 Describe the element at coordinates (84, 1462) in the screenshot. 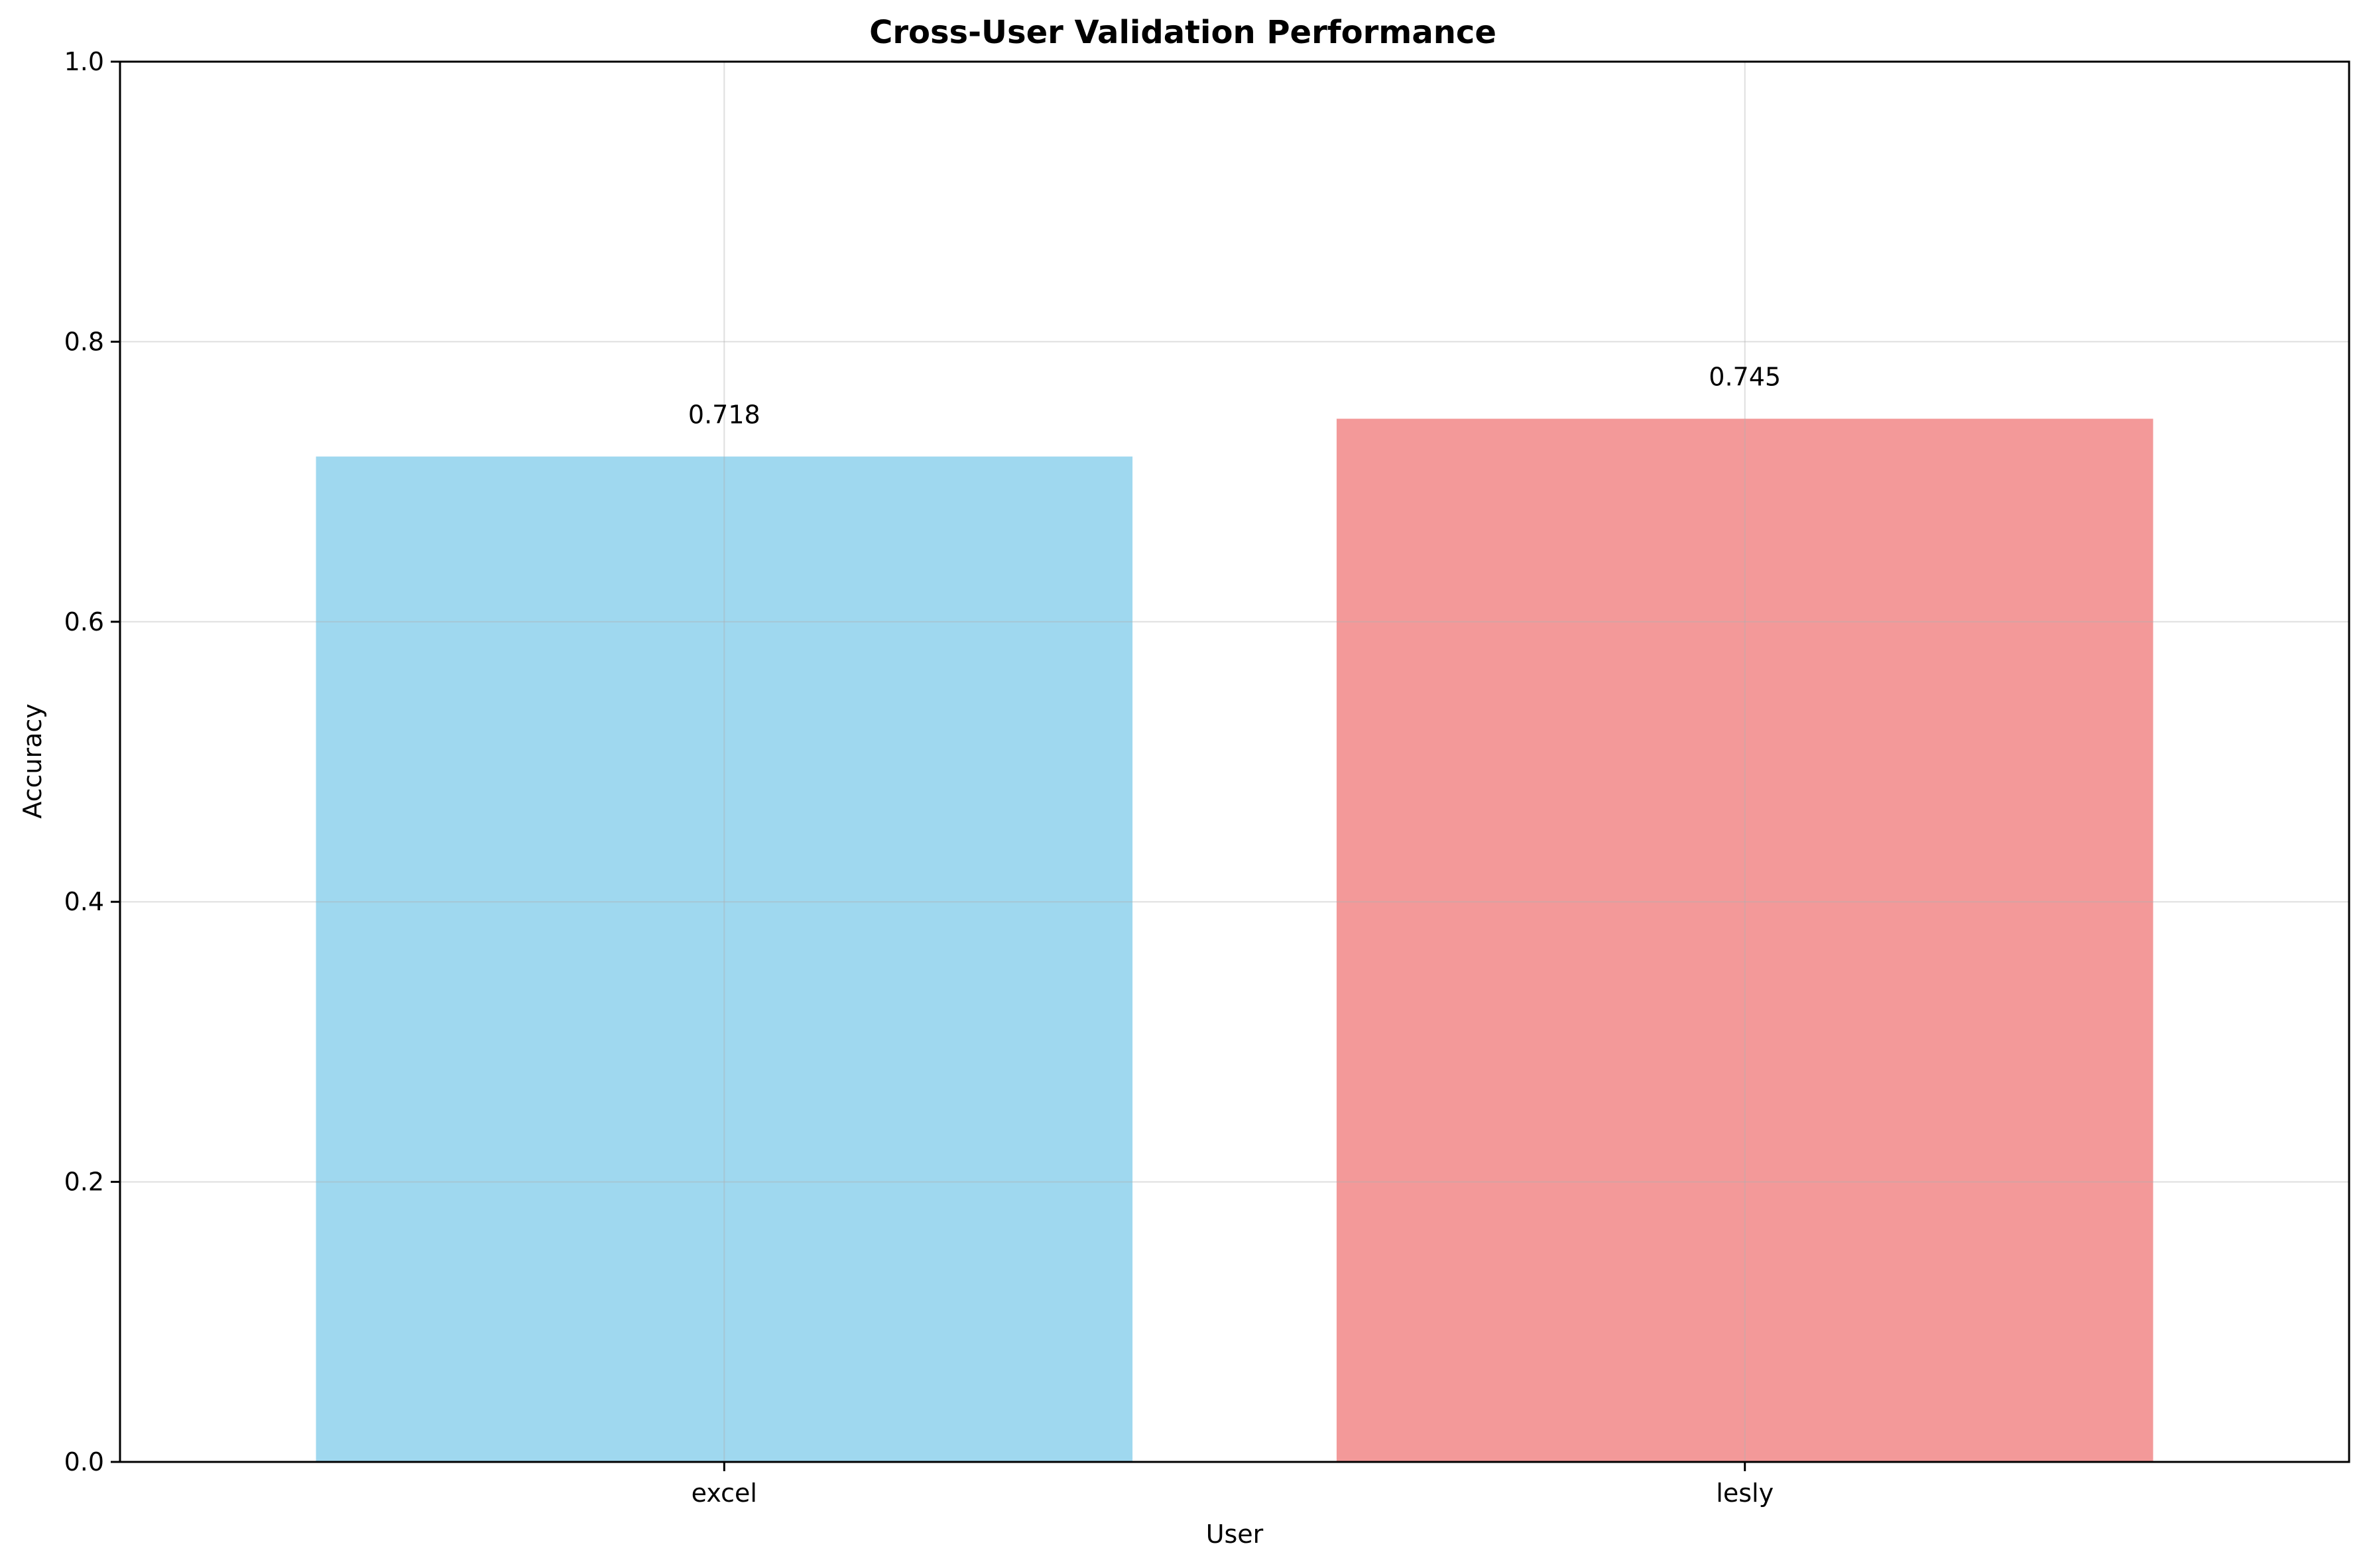

I see `y-tick-label: 0.0` at that location.